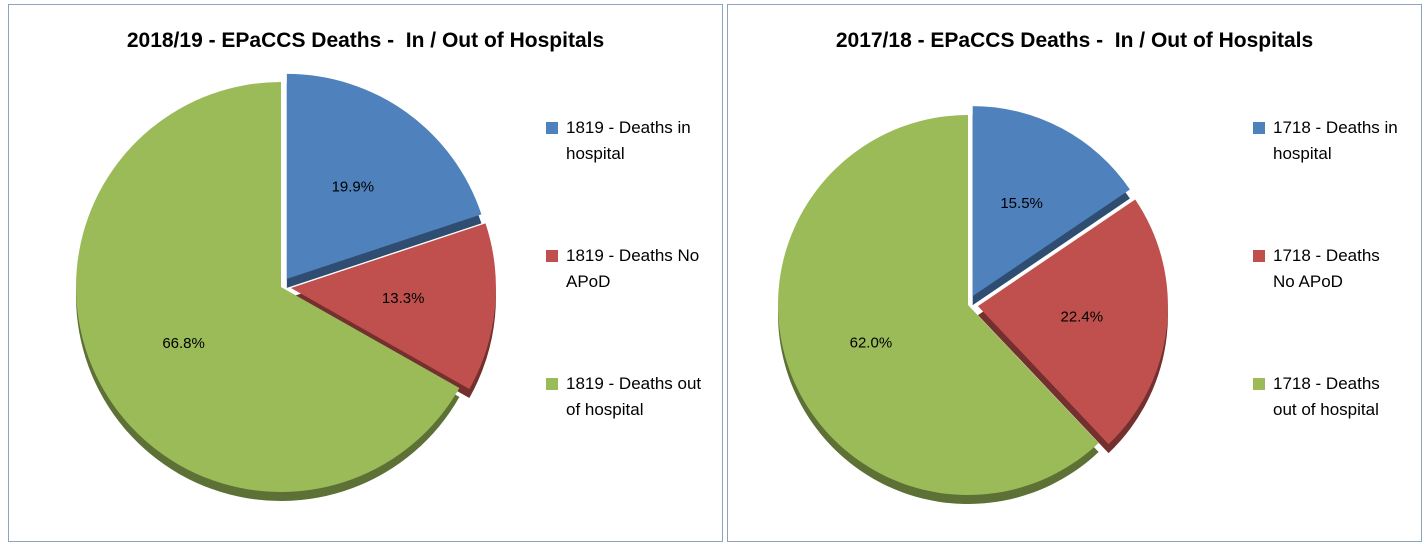 Image resolution: width=1427 pixels, height=544 pixels. I want to click on legend-label: 1819 - Deaths out of hospital, so click(634, 396).